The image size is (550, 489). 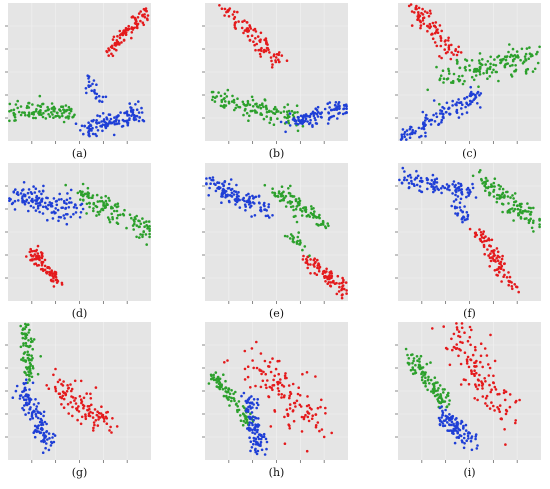 I want to click on panel-caption-h: (h), so click(x=277, y=472).